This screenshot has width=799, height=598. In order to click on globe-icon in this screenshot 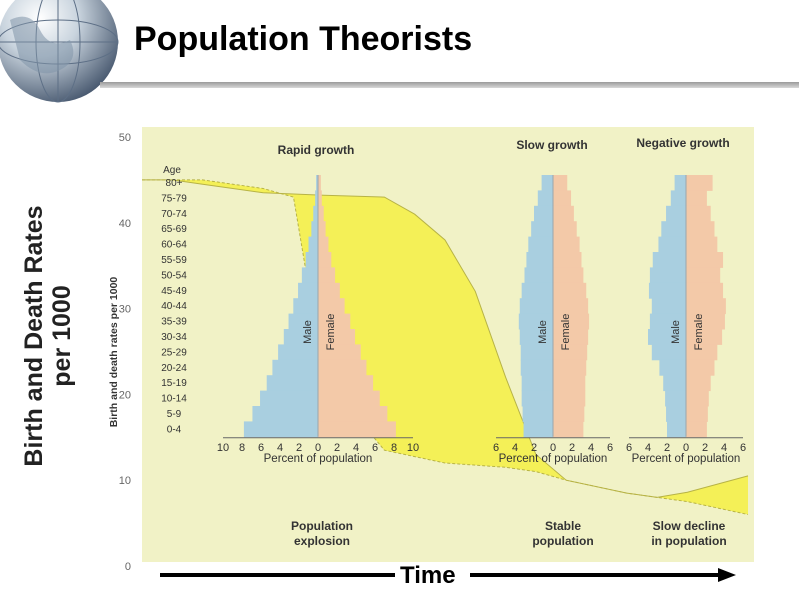, I will do `click(59, 51)`.